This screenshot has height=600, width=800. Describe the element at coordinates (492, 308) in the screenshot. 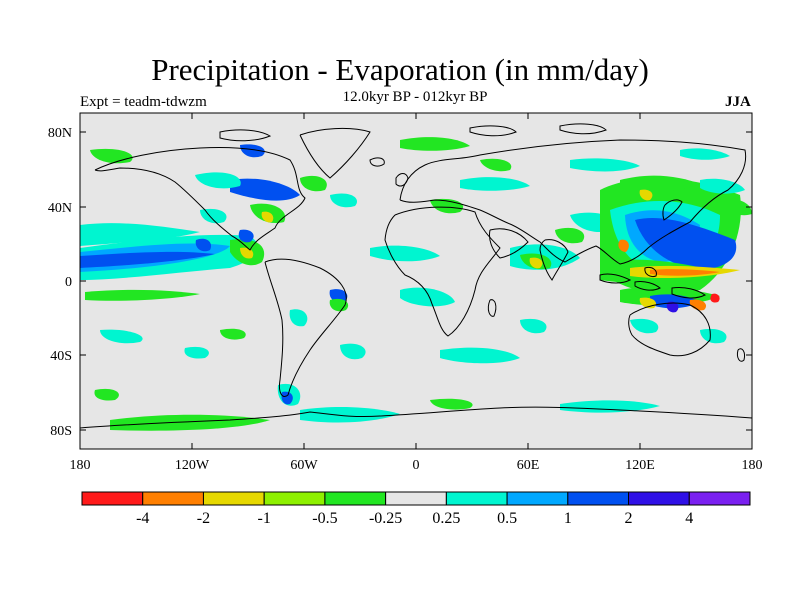

I see `coast-madagascar` at that location.